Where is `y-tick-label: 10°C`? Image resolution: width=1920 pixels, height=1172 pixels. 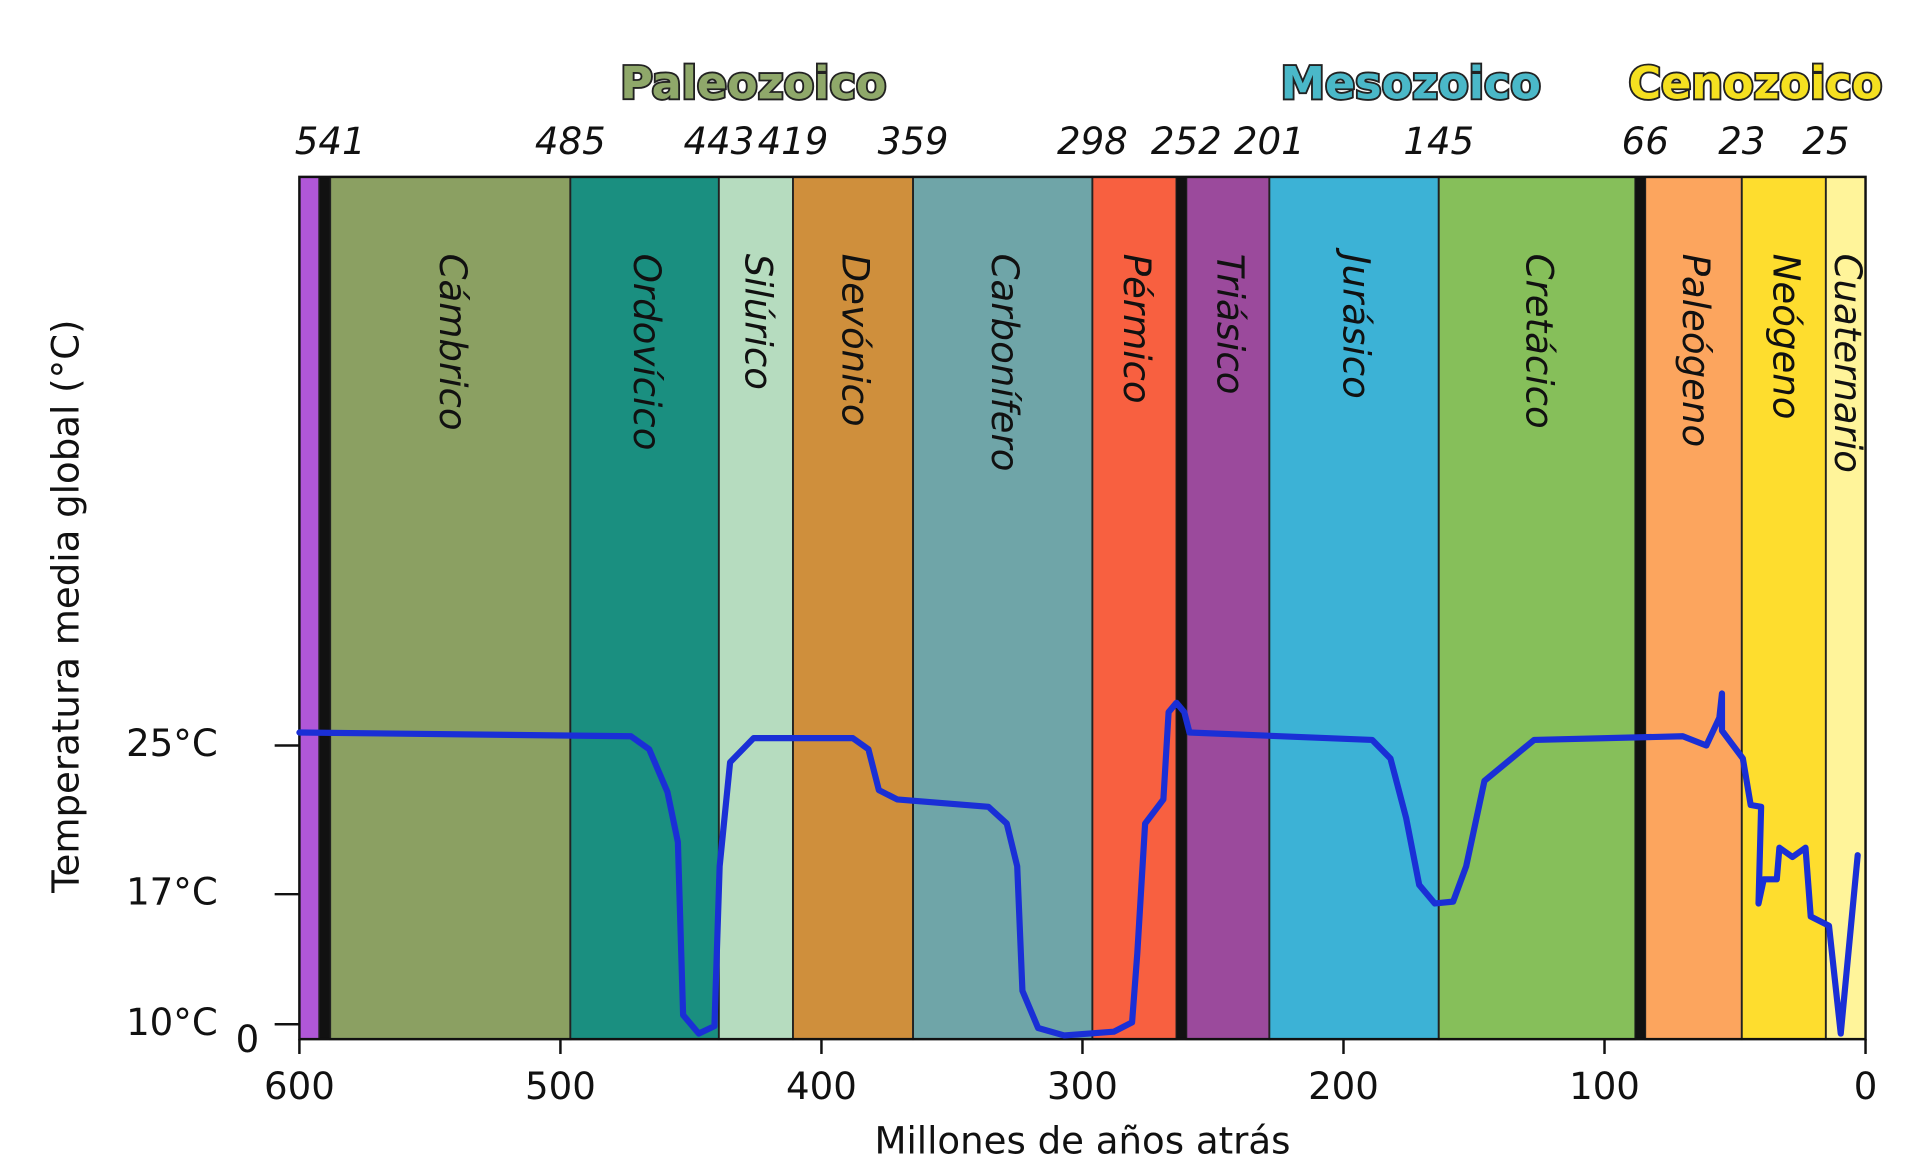
y-tick-label: 10°C is located at coordinates (172, 1022).